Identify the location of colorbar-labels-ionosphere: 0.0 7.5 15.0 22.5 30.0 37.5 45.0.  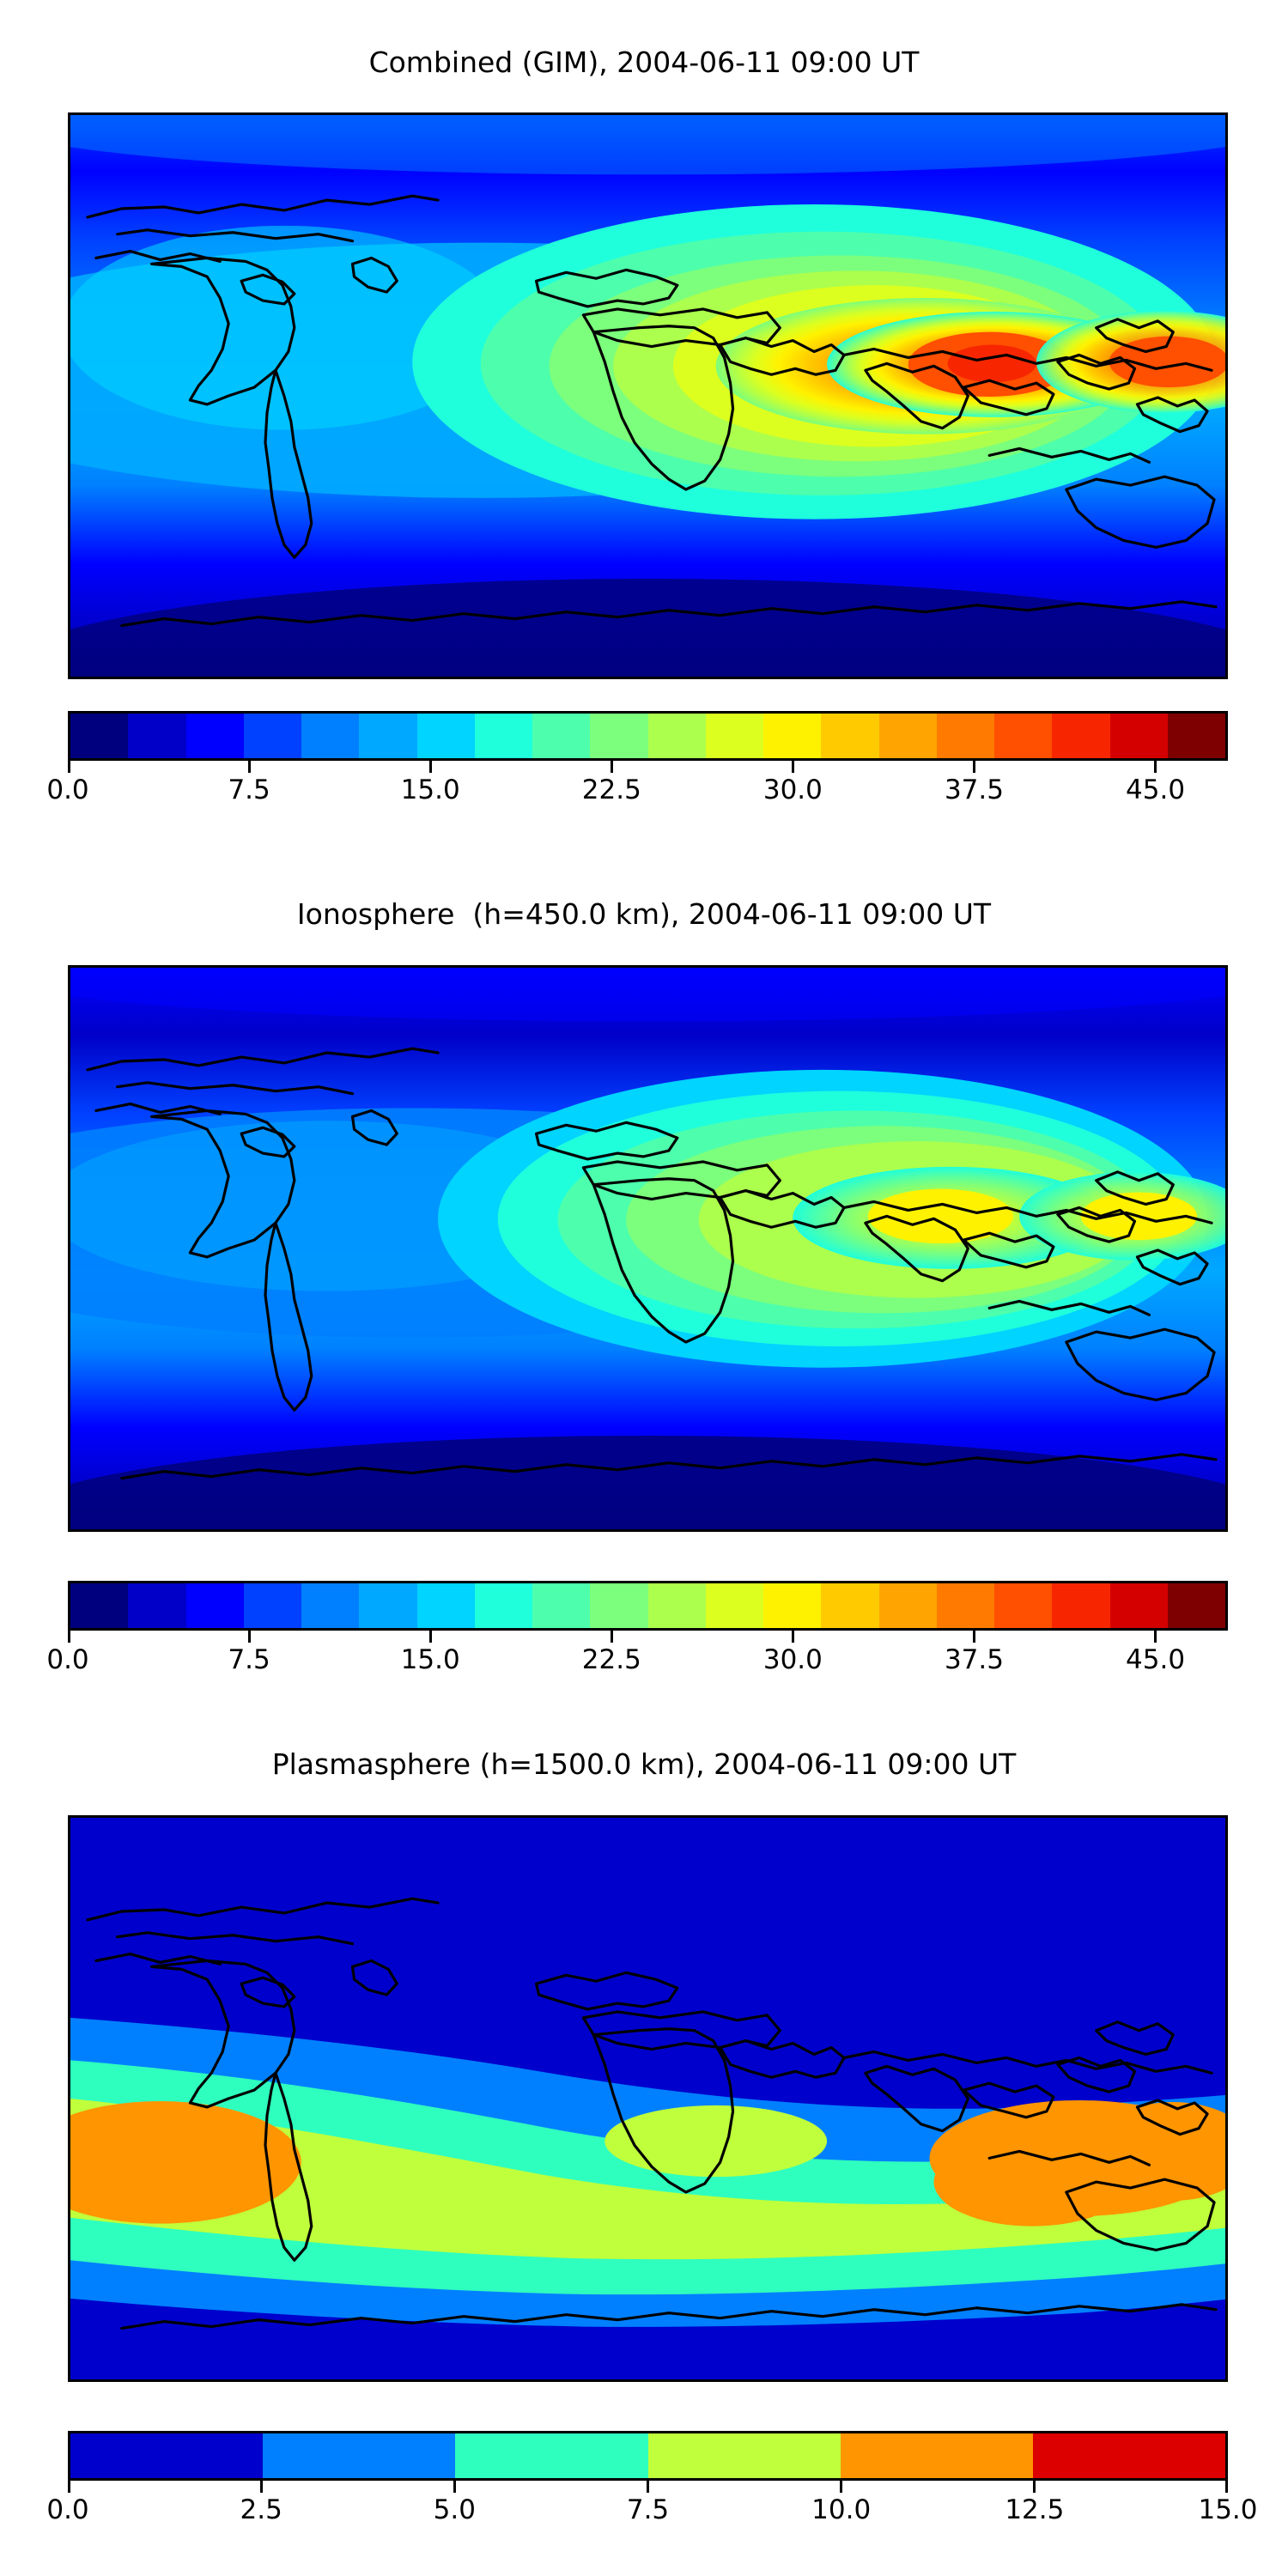
(637, 1661).